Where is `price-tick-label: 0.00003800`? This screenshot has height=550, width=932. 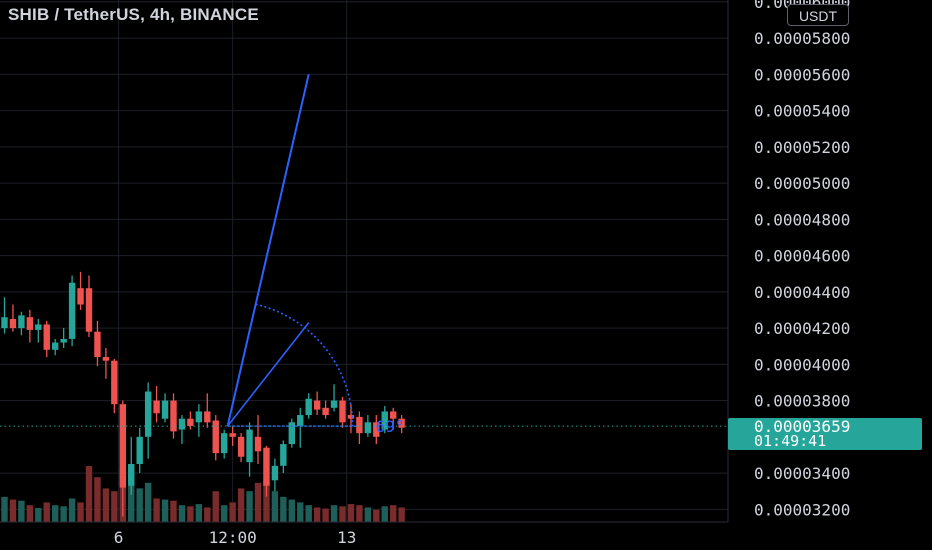 price-tick-label: 0.00003800 is located at coordinates (802, 401).